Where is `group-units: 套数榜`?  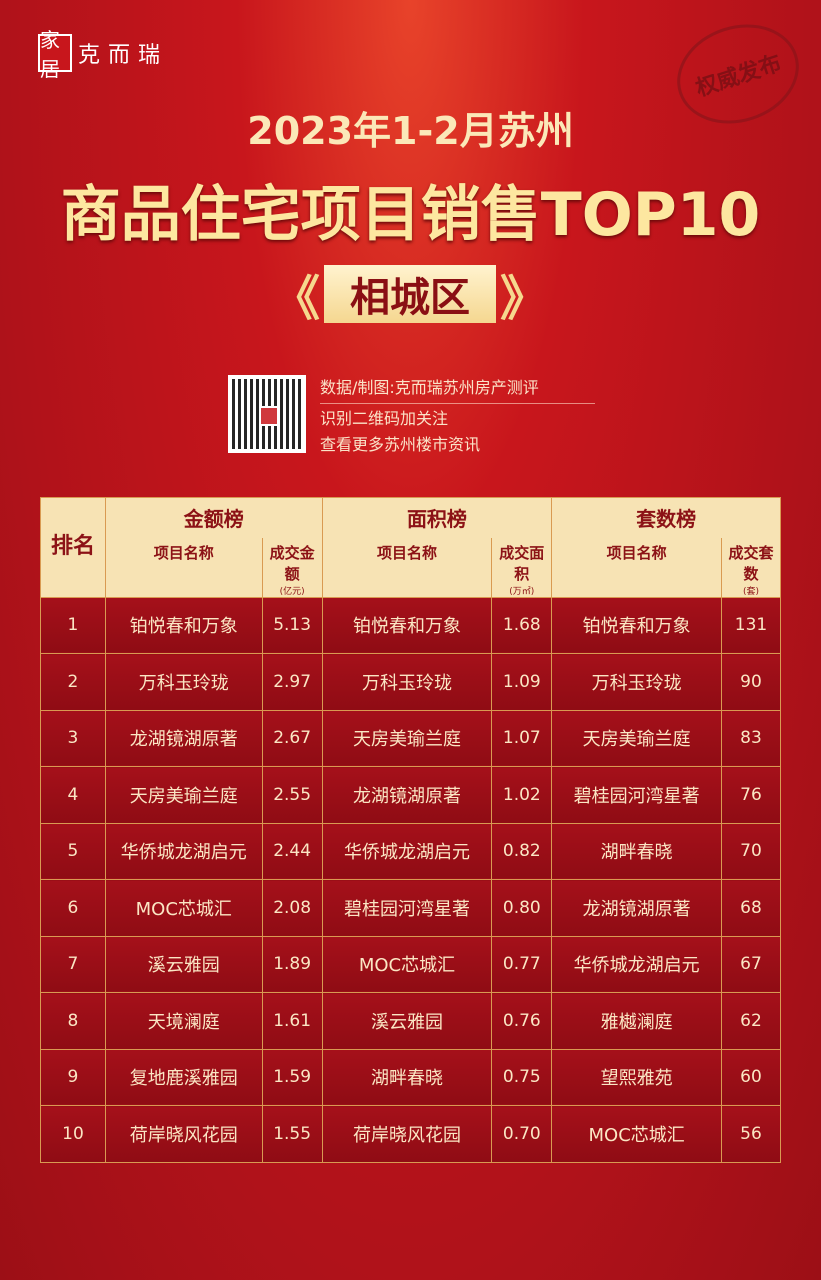 group-units: 套数榜 is located at coordinates (666, 517).